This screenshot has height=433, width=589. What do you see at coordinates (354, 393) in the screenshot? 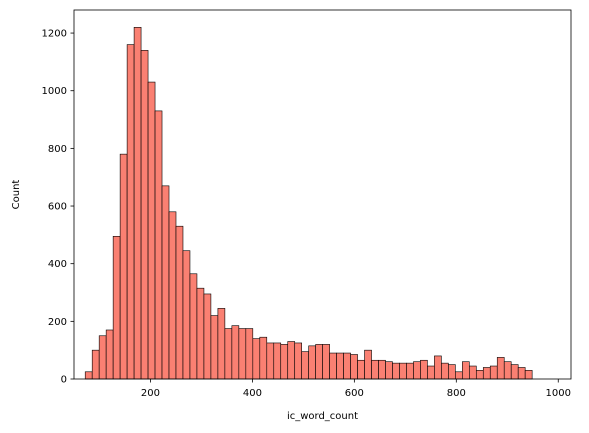
I see `x-tick-label: 600` at bounding box center [354, 393].